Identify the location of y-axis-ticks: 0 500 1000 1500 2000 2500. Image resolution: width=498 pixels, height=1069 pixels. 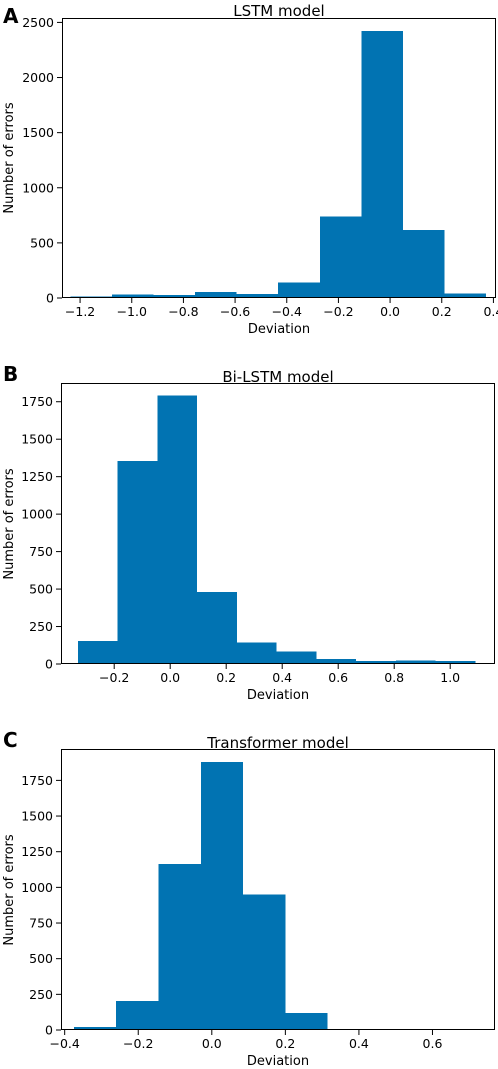
(42, 160).